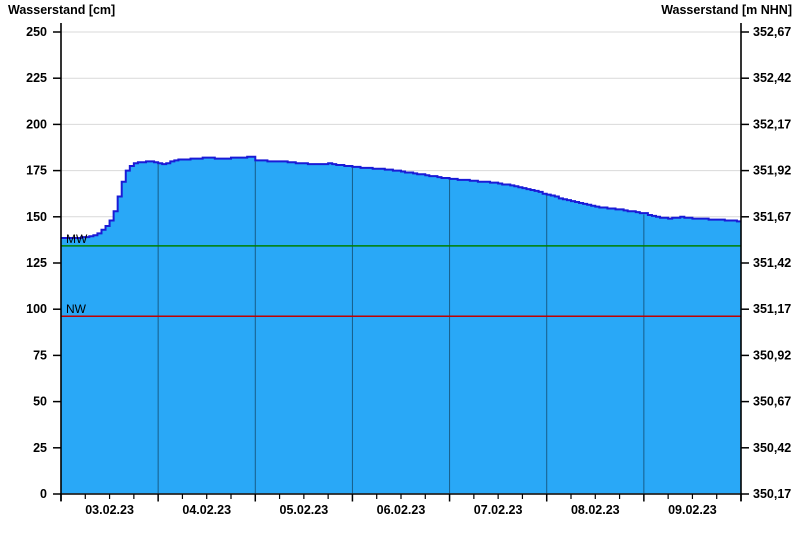  I want to click on y-right-tick-label: 350,17, so click(772, 494).